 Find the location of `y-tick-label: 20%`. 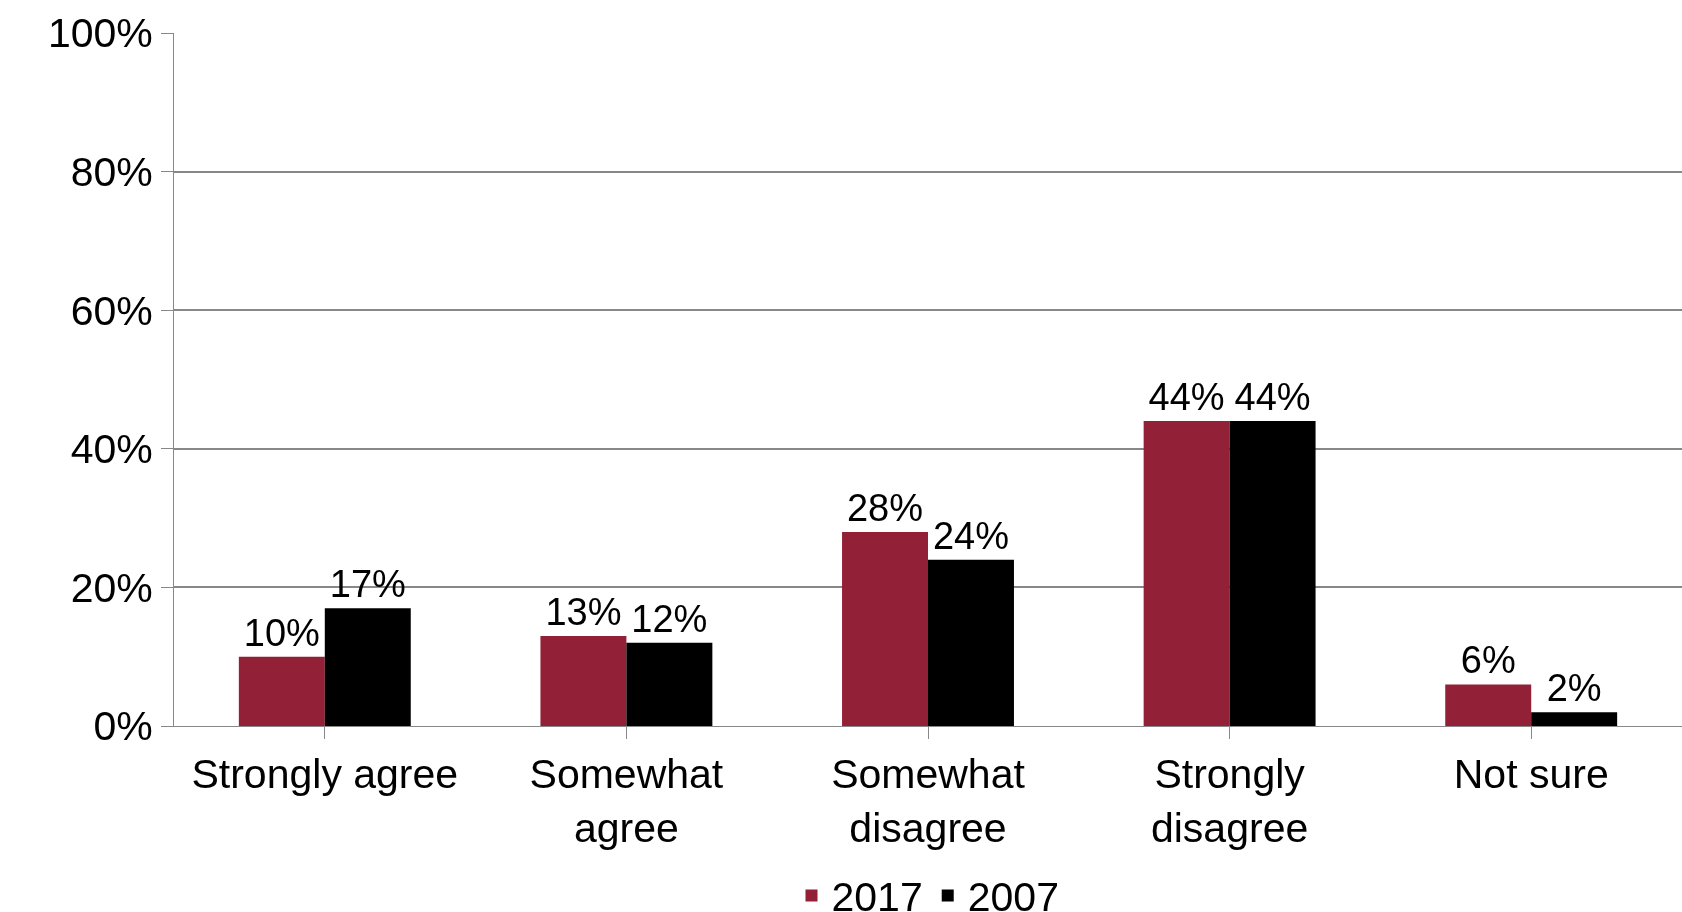

y-tick-label: 20% is located at coordinates (111, 587).